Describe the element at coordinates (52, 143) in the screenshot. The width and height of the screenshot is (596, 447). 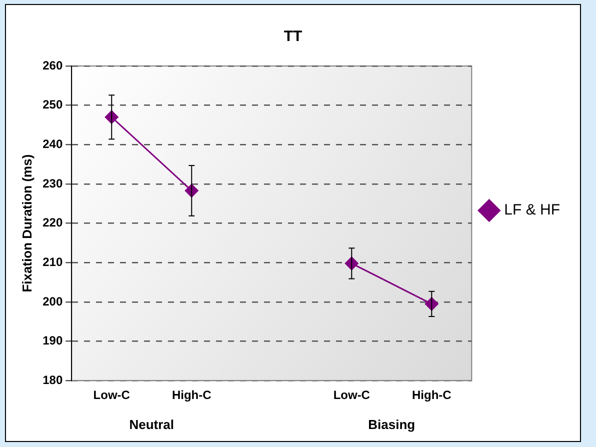
I see `y-tick-label: 240` at that location.